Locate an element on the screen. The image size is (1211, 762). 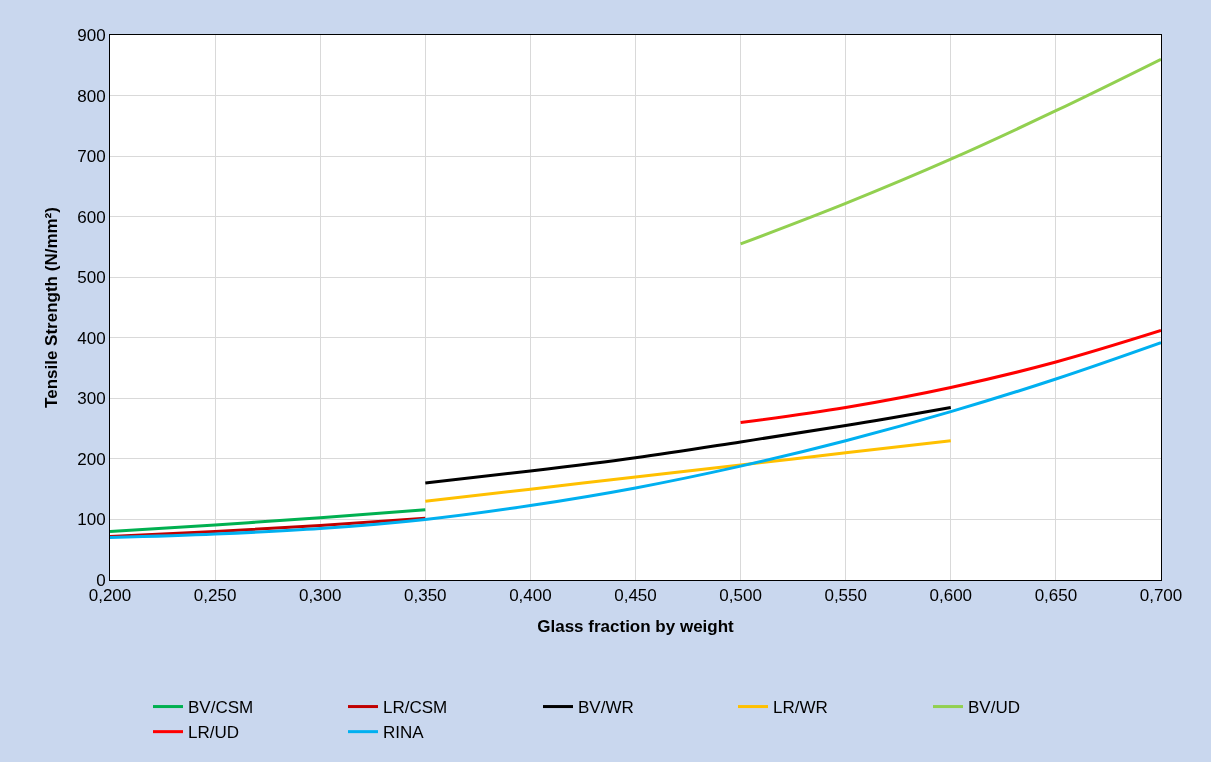
x-tick-label: 0,300 is located at coordinates (320, 596).